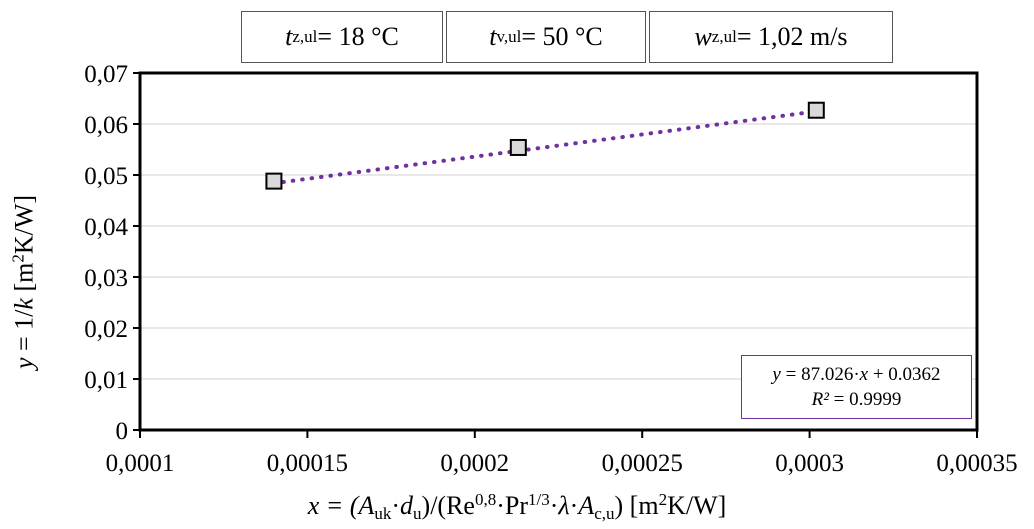  Describe the element at coordinates (776, 374) in the screenshot. I see `equation-var-y: y` at that location.